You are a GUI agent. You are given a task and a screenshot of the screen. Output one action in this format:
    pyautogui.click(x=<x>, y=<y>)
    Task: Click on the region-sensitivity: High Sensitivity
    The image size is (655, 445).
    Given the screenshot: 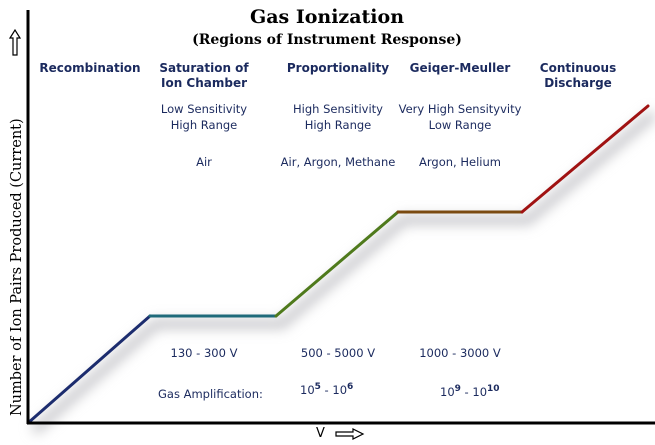 What is the action you would take?
    pyautogui.click(x=338, y=109)
    